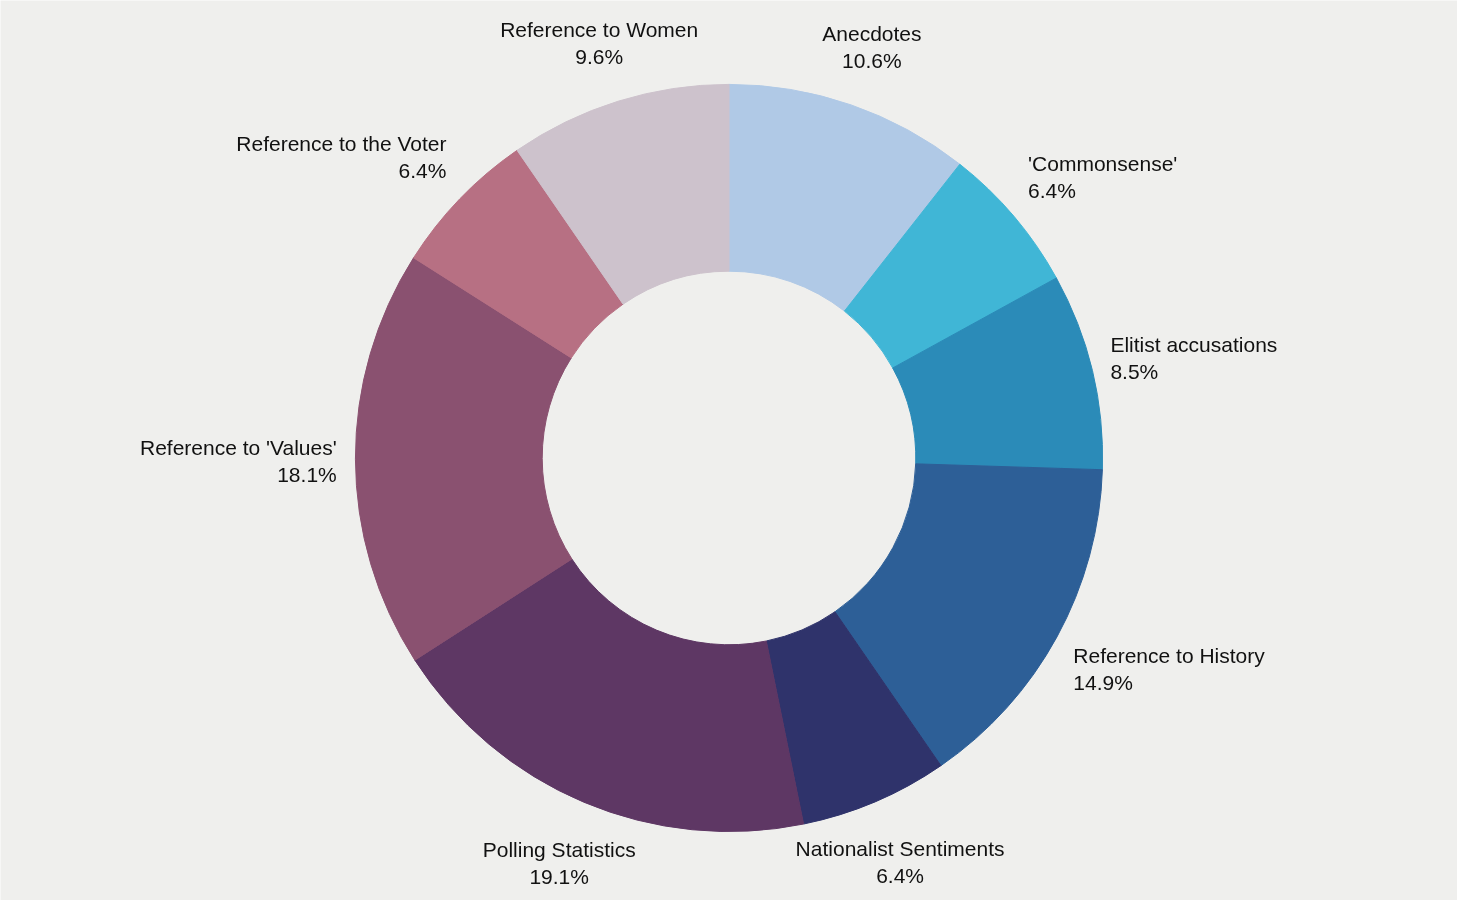 The image size is (1457, 916). What do you see at coordinates (900, 849) in the screenshot?
I see `slice-label: Nationalist Sentiments` at bounding box center [900, 849].